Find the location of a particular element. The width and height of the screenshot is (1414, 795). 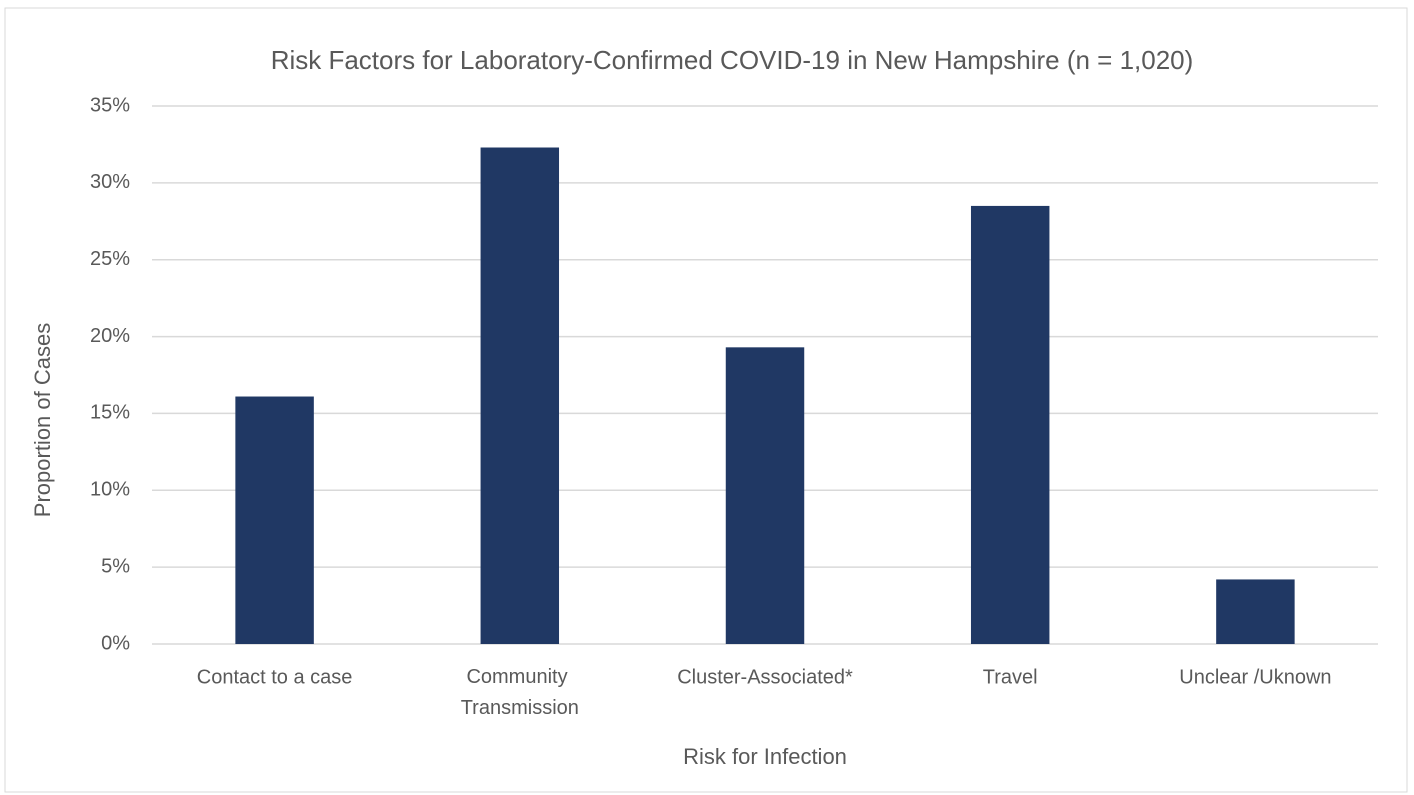

y-tick-label: 35% is located at coordinates (110, 105).